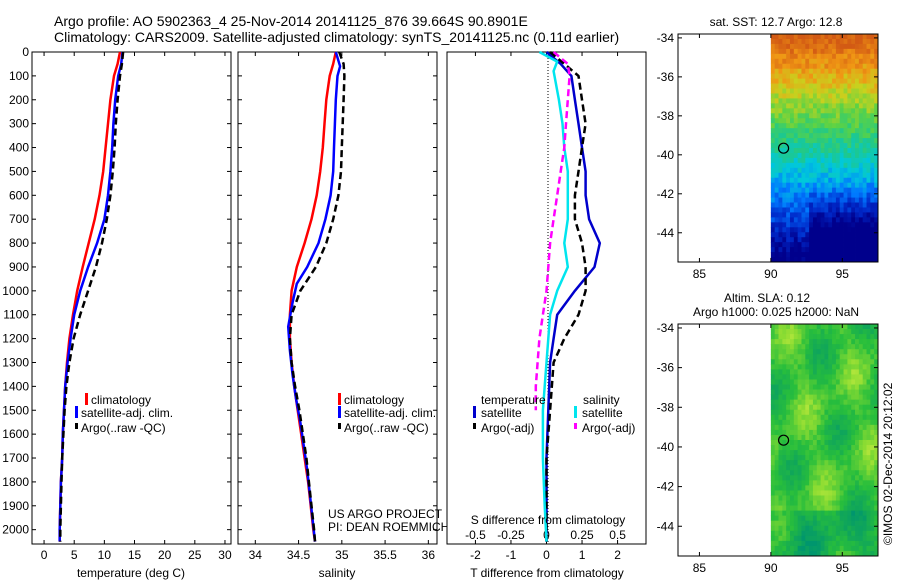 Image resolution: width=900 pixels, height=580 pixels. Describe the element at coordinates (195, 555) in the screenshot. I see `x-tick-label: 25` at that location.